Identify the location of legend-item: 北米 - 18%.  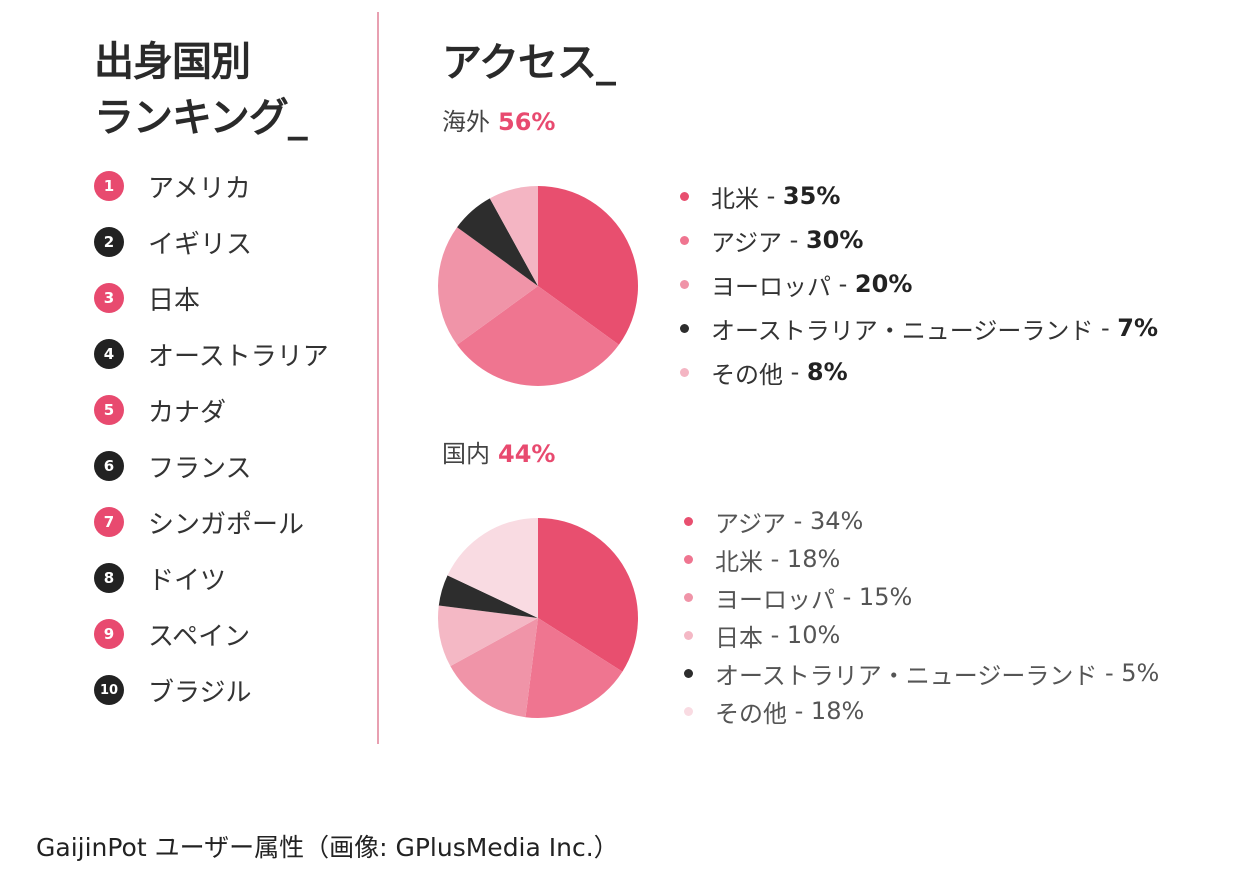
(921, 559).